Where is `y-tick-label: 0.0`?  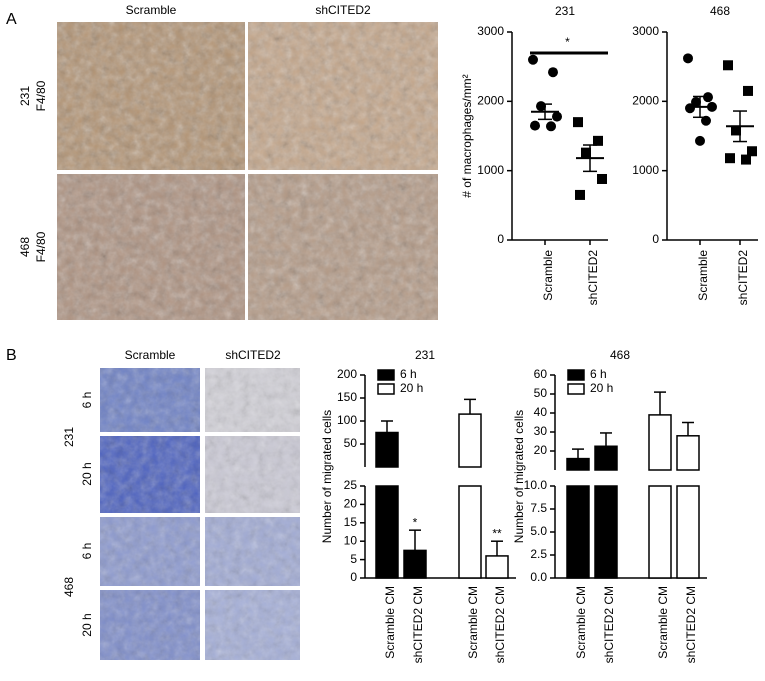 y-tick-label: 0.0 is located at coordinates (538, 577).